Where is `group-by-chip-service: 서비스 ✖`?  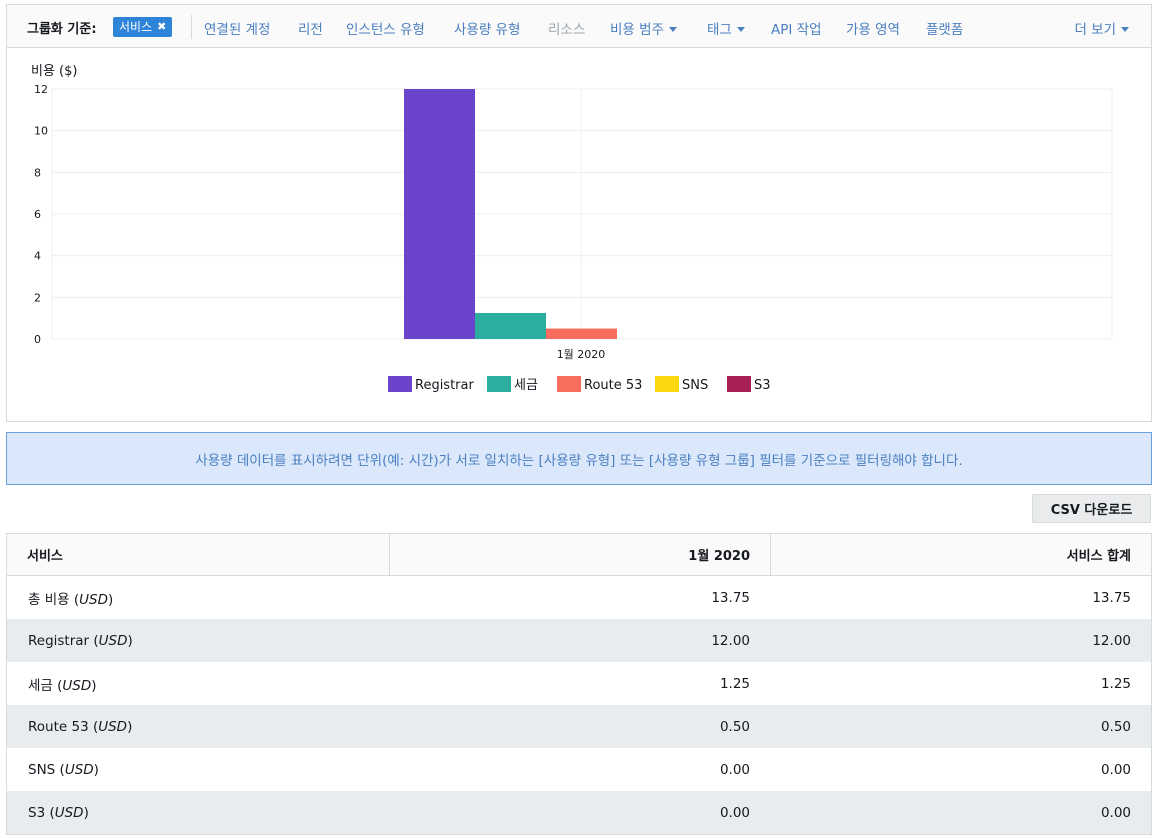
group-by-chip-service: 서비스 ✖ is located at coordinates (143, 27).